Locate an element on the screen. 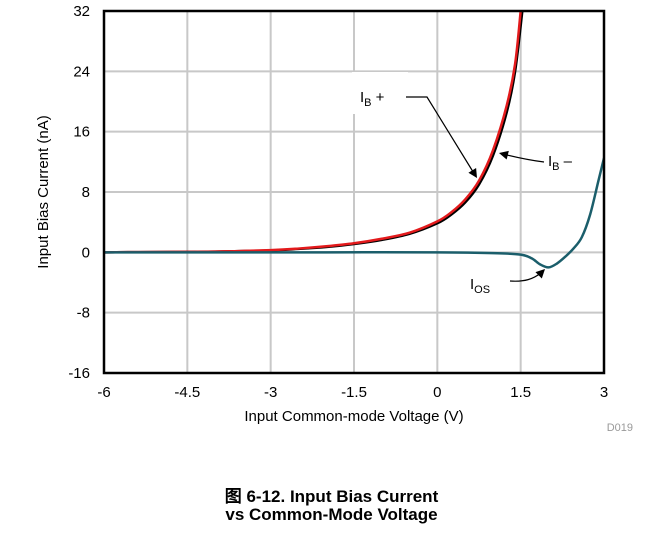 The width and height of the screenshot is (663, 542). y-tick-label: 16 is located at coordinates (81, 132).